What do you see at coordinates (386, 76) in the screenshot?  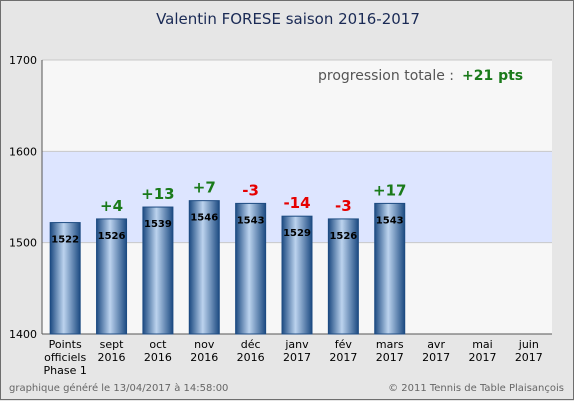 I see `progression-label: progression totale :` at bounding box center [386, 76].